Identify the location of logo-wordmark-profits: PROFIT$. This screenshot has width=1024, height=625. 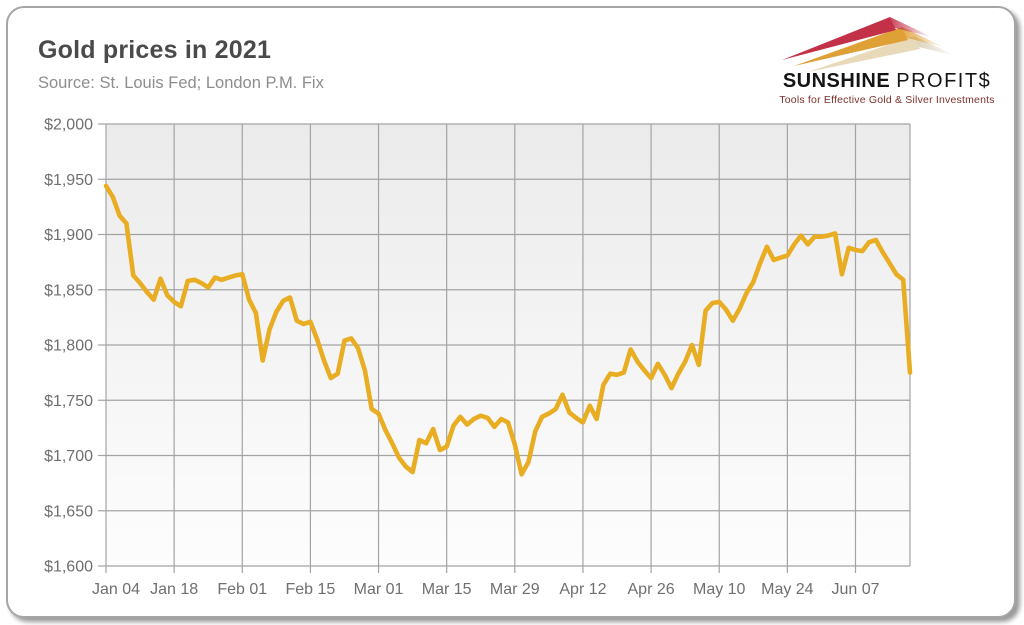
(944, 81).